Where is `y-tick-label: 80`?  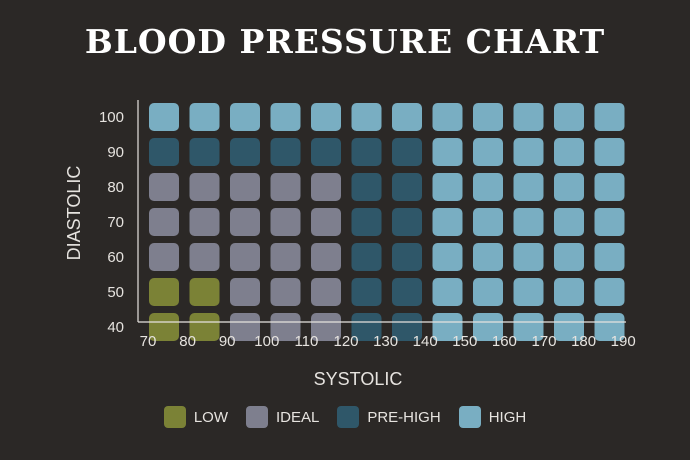 y-tick-label: 80 is located at coordinates (115, 187).